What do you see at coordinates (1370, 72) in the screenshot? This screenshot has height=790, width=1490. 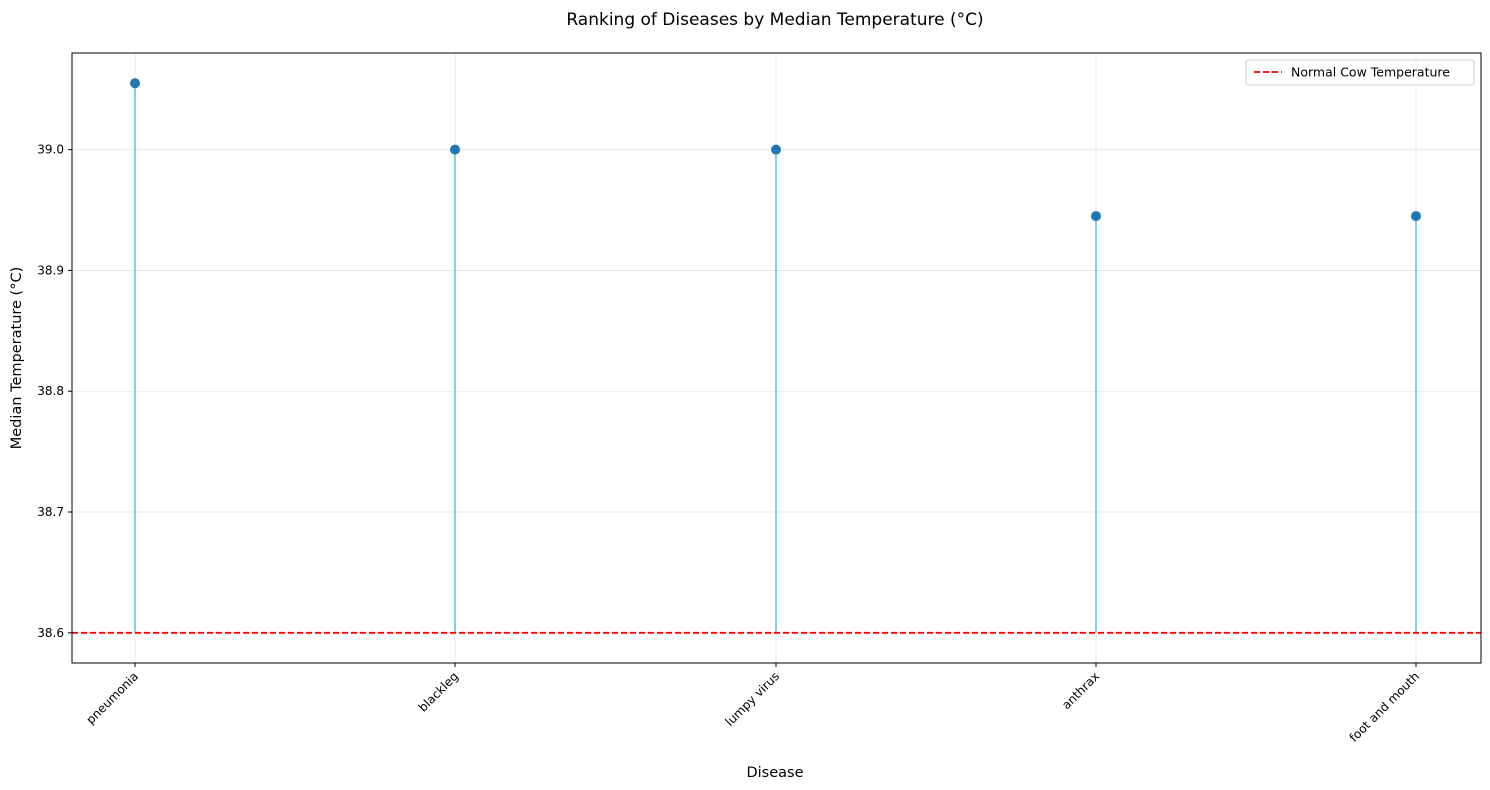 I see `legend-label: Normal Cow Temperature` at bounding box center [1370, 72].